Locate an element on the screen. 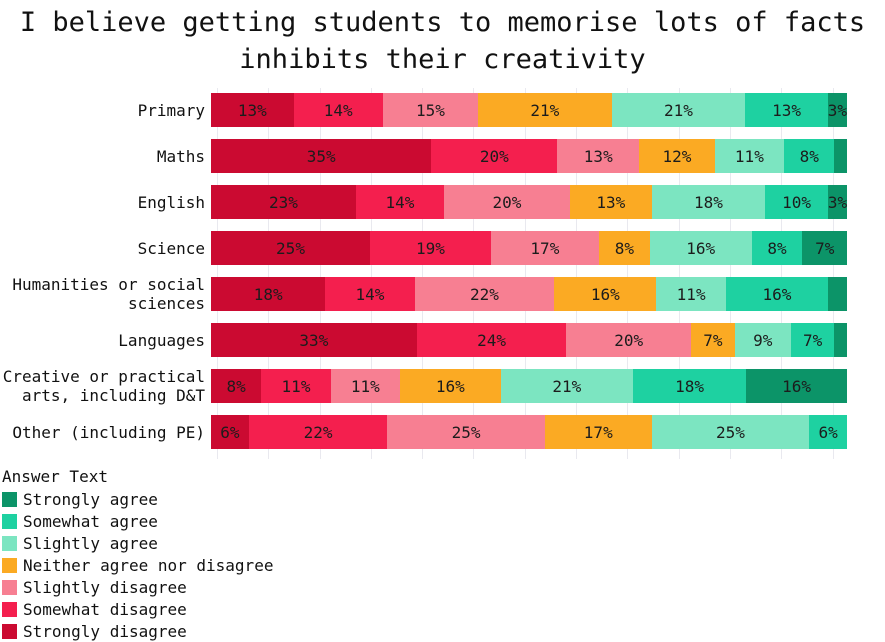 This screenshot has width=885, height=642. bar-segment-value-label: 23% is located at coordinates (283, 202).